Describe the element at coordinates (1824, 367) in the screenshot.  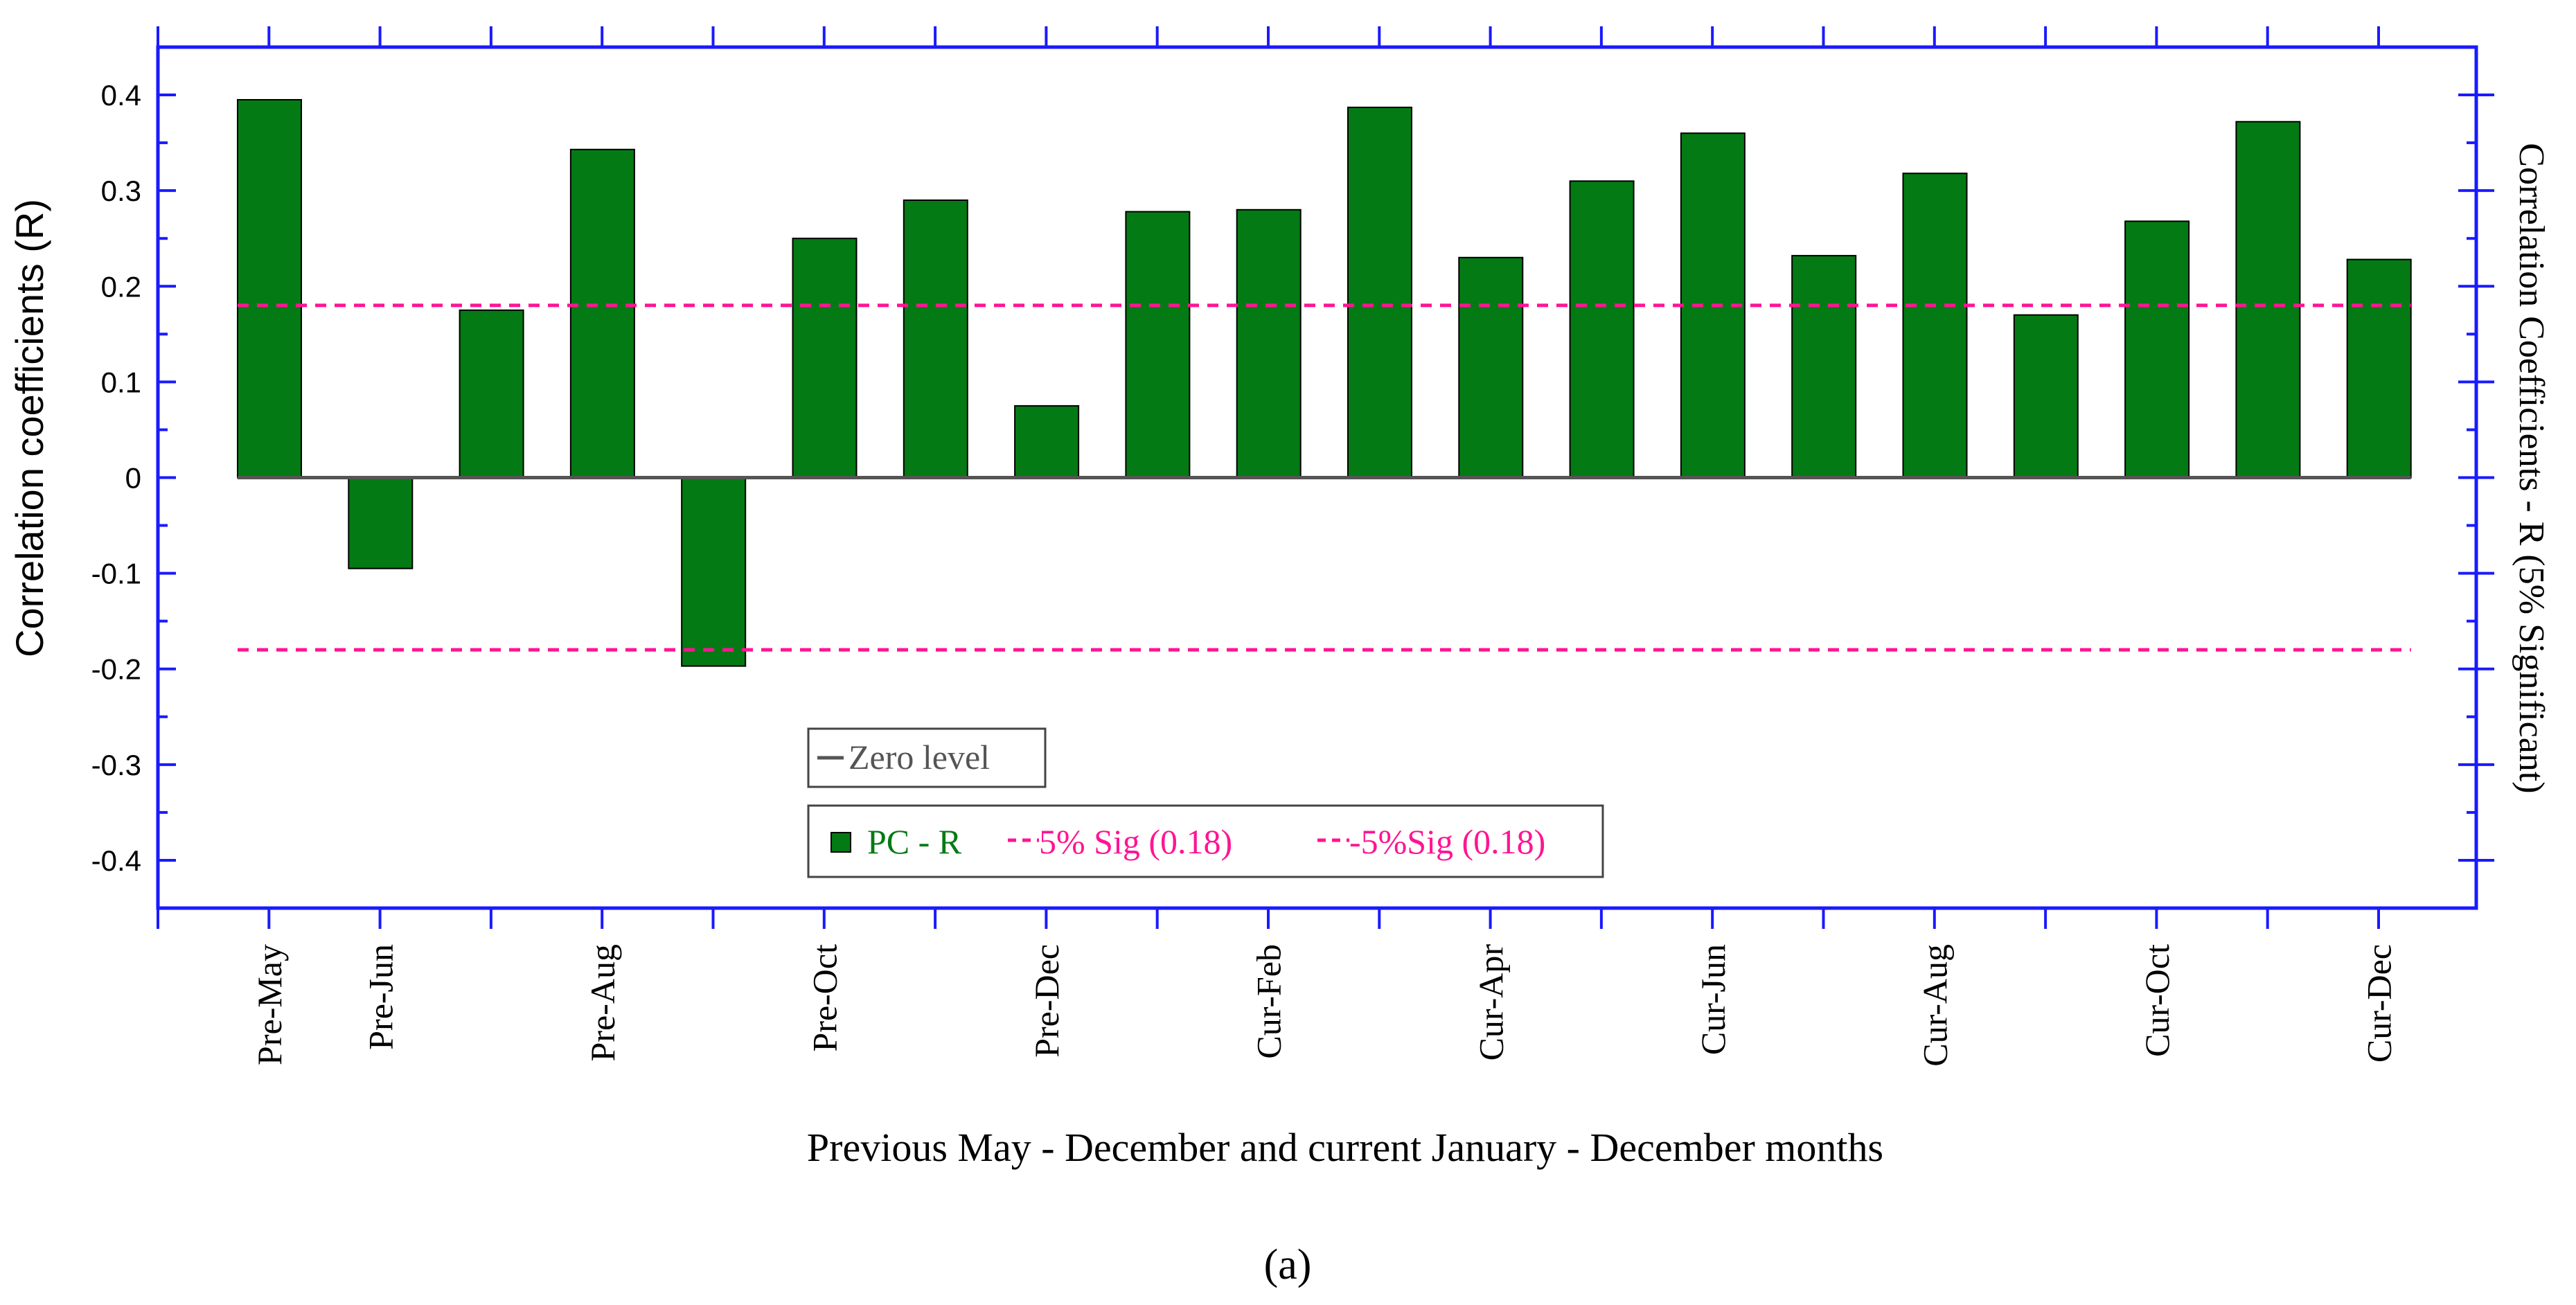
I see `bar-cur-jul` at that location.